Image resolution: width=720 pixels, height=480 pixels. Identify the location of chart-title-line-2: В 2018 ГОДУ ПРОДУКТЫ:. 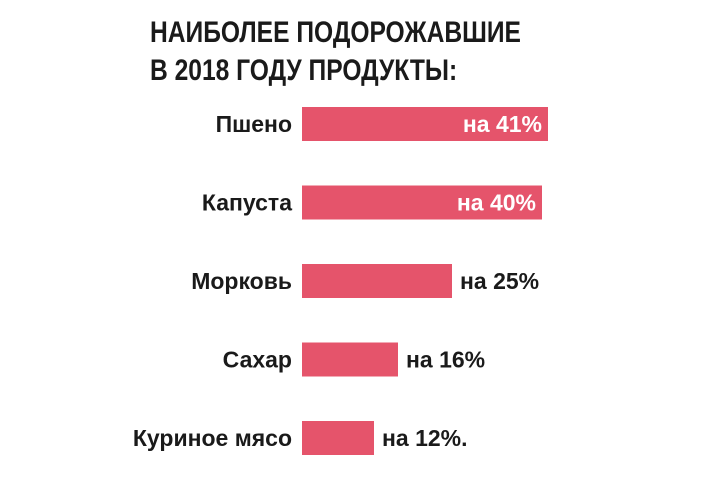
(304, 70).